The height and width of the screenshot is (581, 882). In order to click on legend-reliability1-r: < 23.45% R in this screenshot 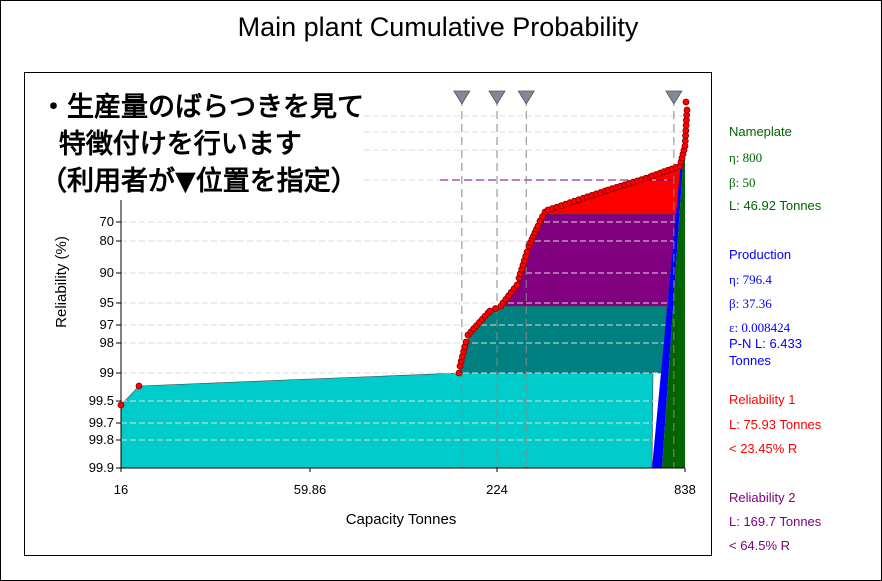, I will do `click(763, 448)`.